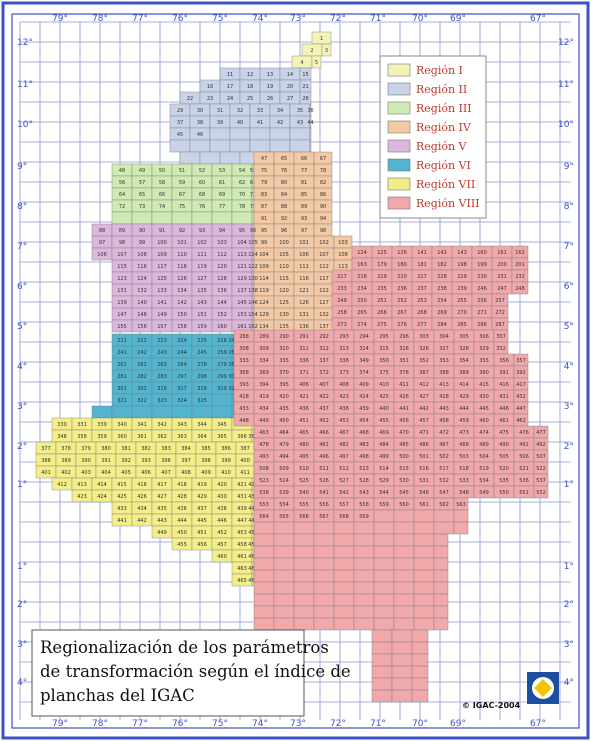 The image size is (591, 741). Describe the element at coordinates (305, 75) in the screenshot. I see `map-sheet-number: 15` at that location.